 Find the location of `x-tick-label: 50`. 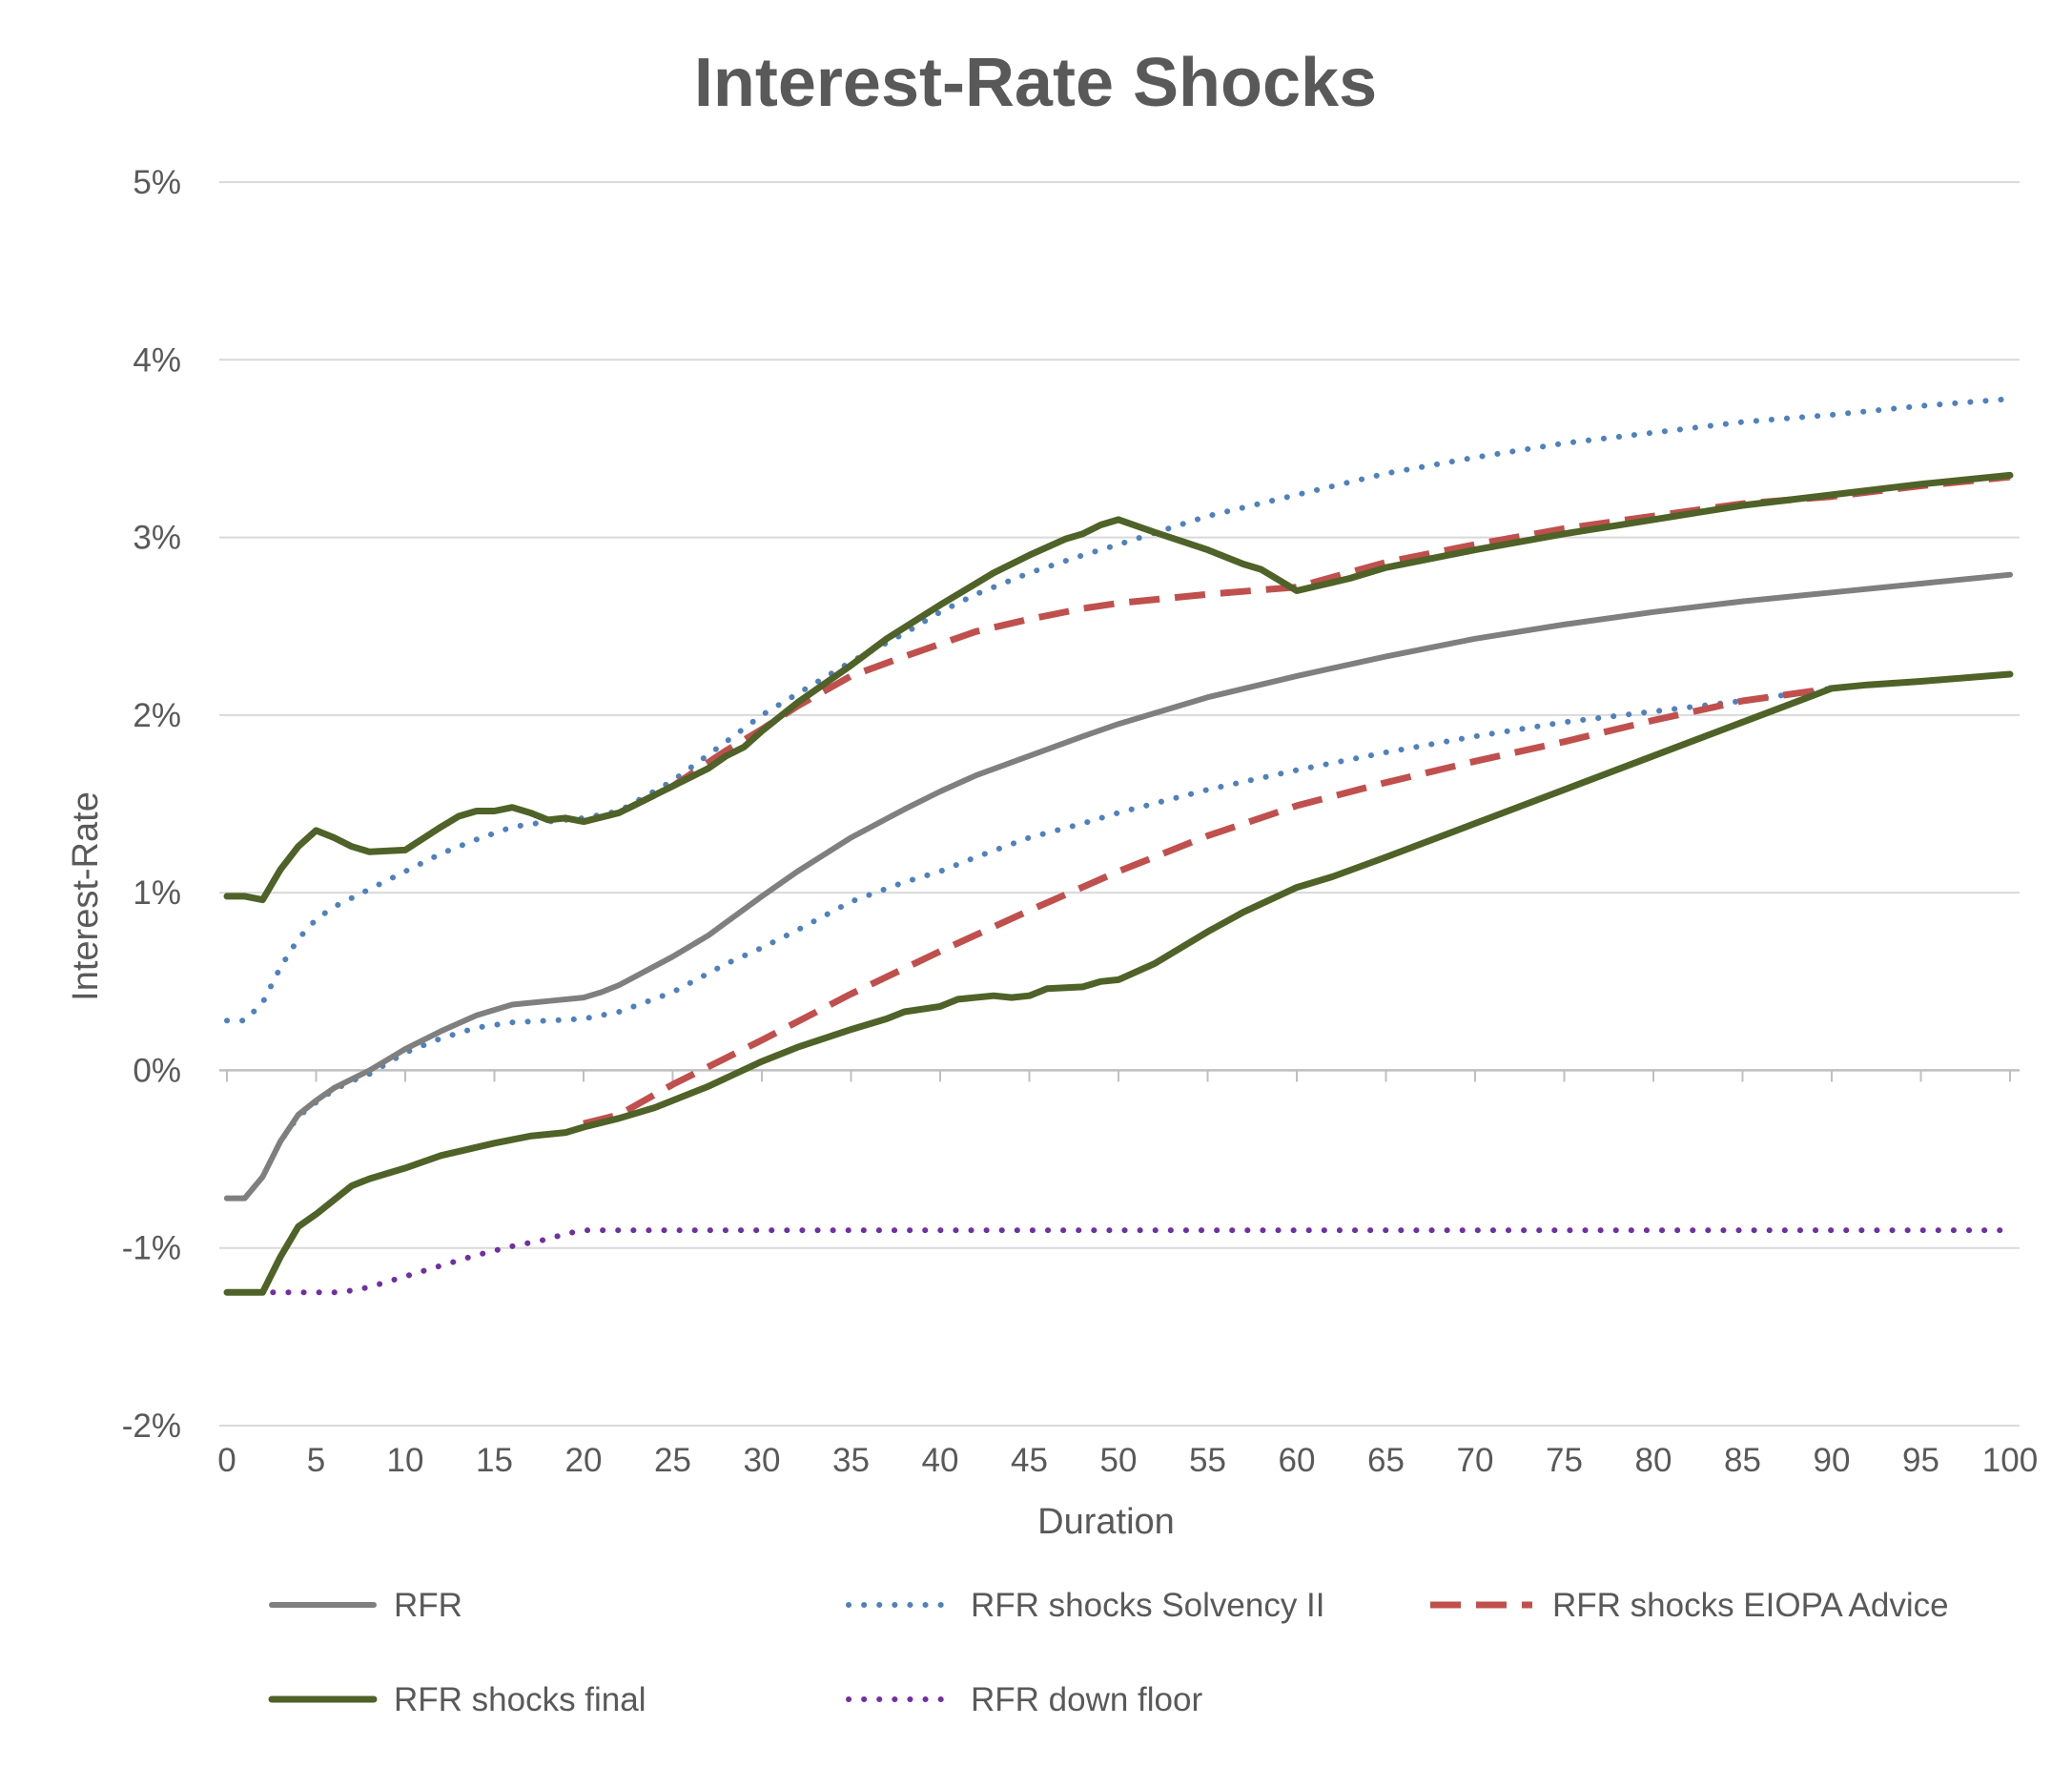

x-tick-label: 50 is located at coordinates (1119, 1460).